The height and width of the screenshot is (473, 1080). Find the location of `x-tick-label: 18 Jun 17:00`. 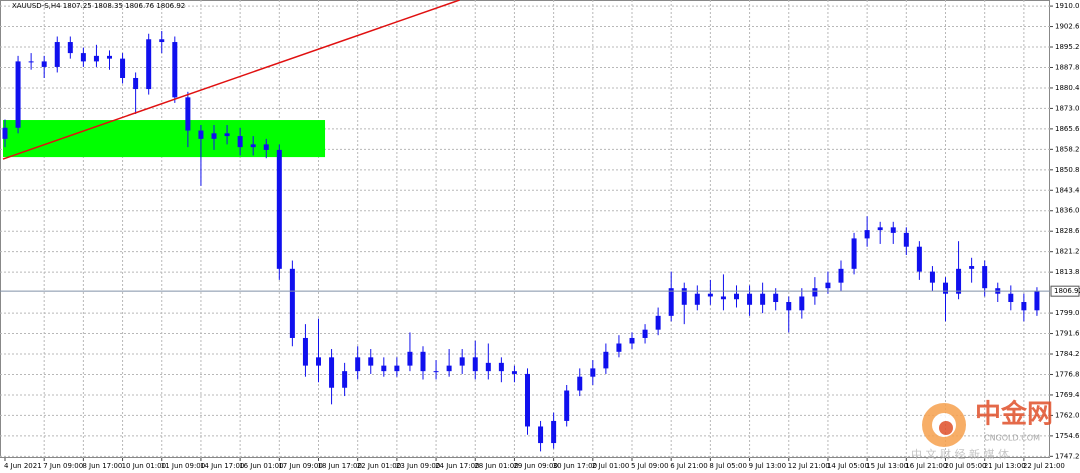

x-tick-label: 18 Jun 17:00 is located at coordinates (340, 466).